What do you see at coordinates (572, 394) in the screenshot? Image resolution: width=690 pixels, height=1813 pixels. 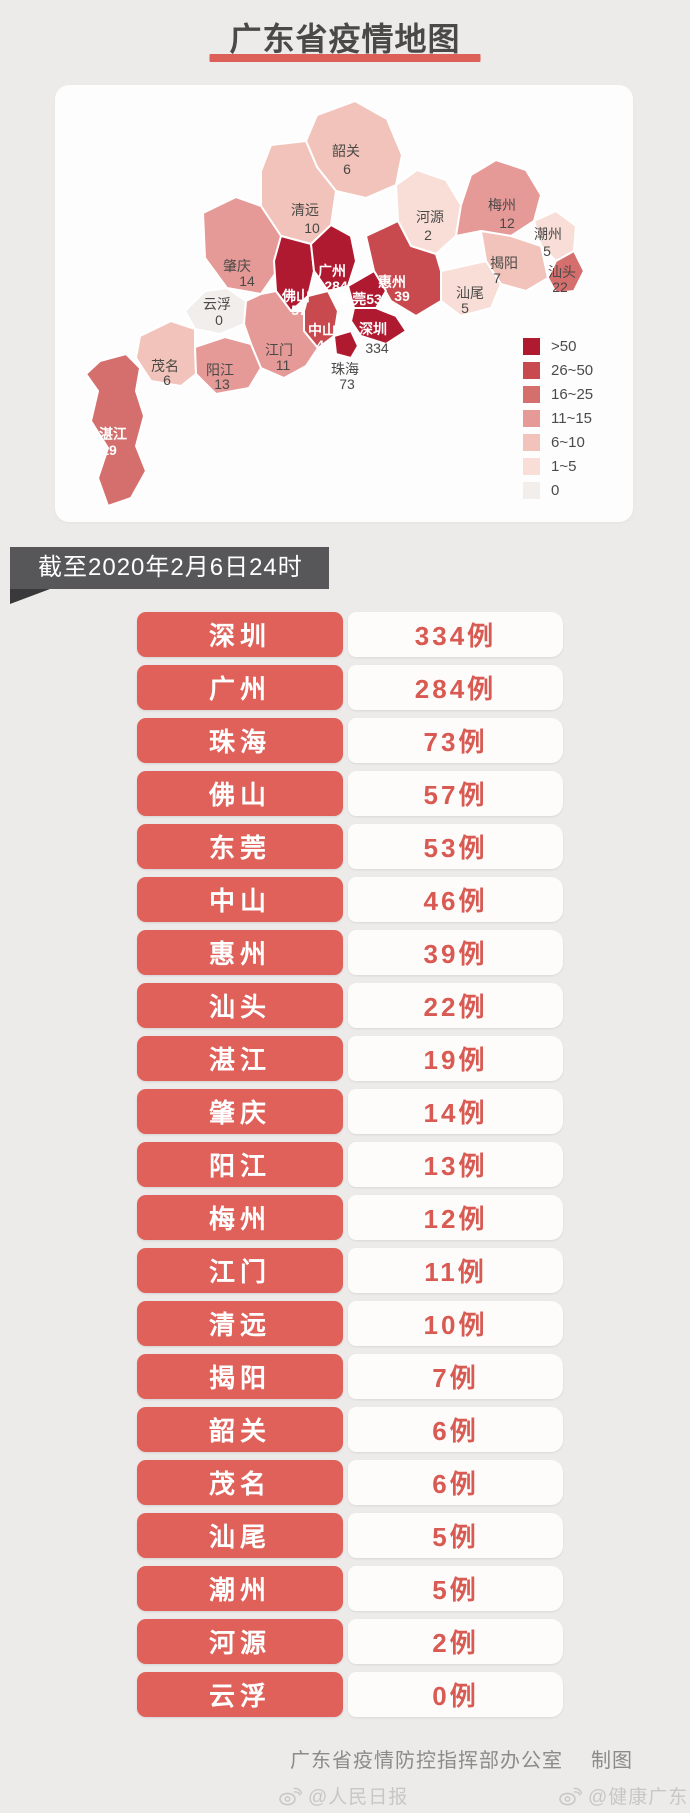 I see `legend-label: 16~25` at bounding box center [572, 394].